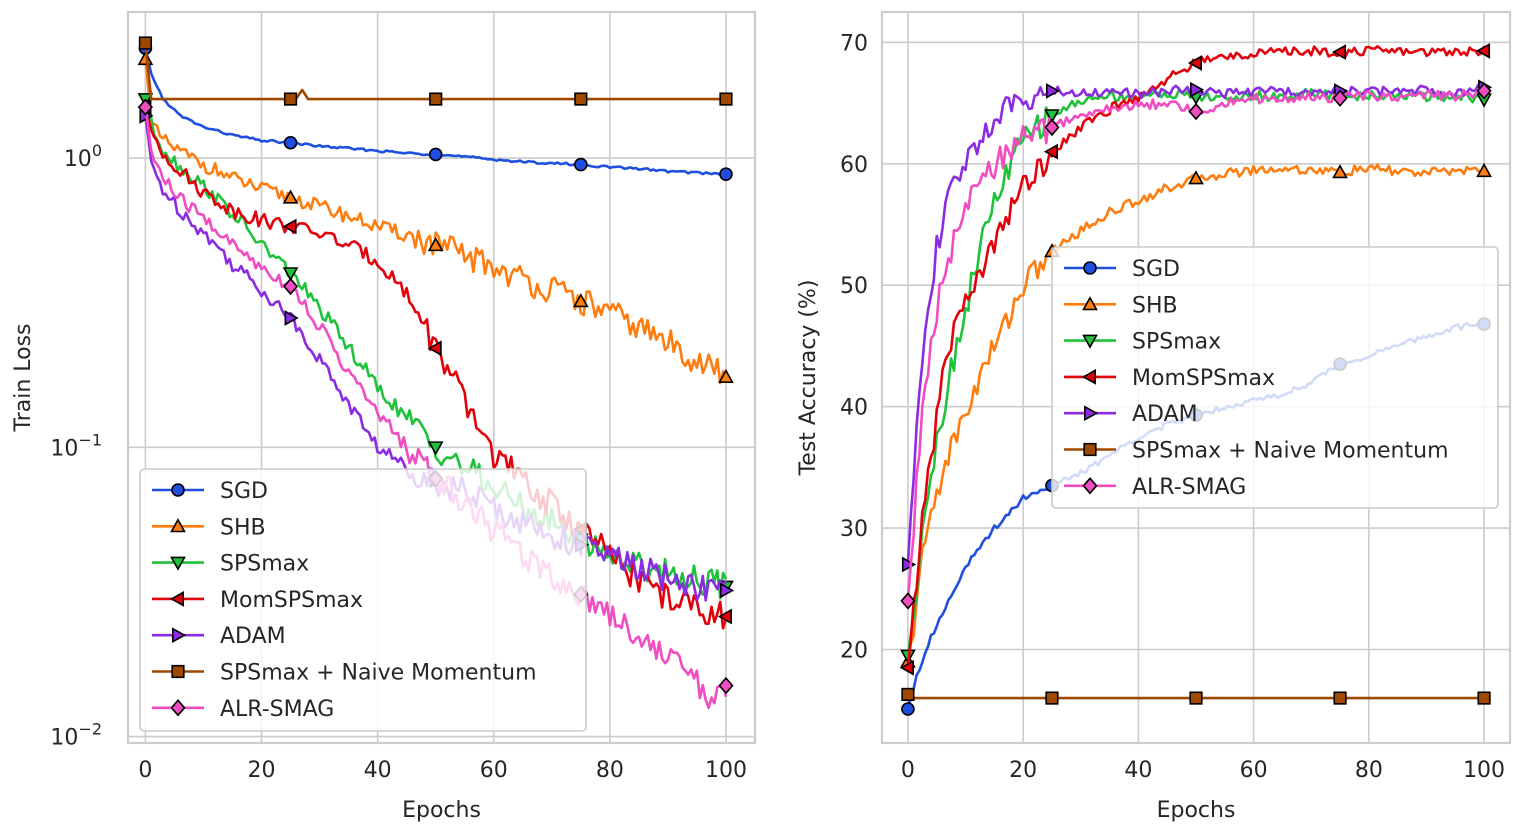 The width and height of the screenshot is (1523, 839). What do you see at coordinates (854, 408) in the screenshot?
I see `acc-y-tick-label: 40` at bounding box center [854, 408].